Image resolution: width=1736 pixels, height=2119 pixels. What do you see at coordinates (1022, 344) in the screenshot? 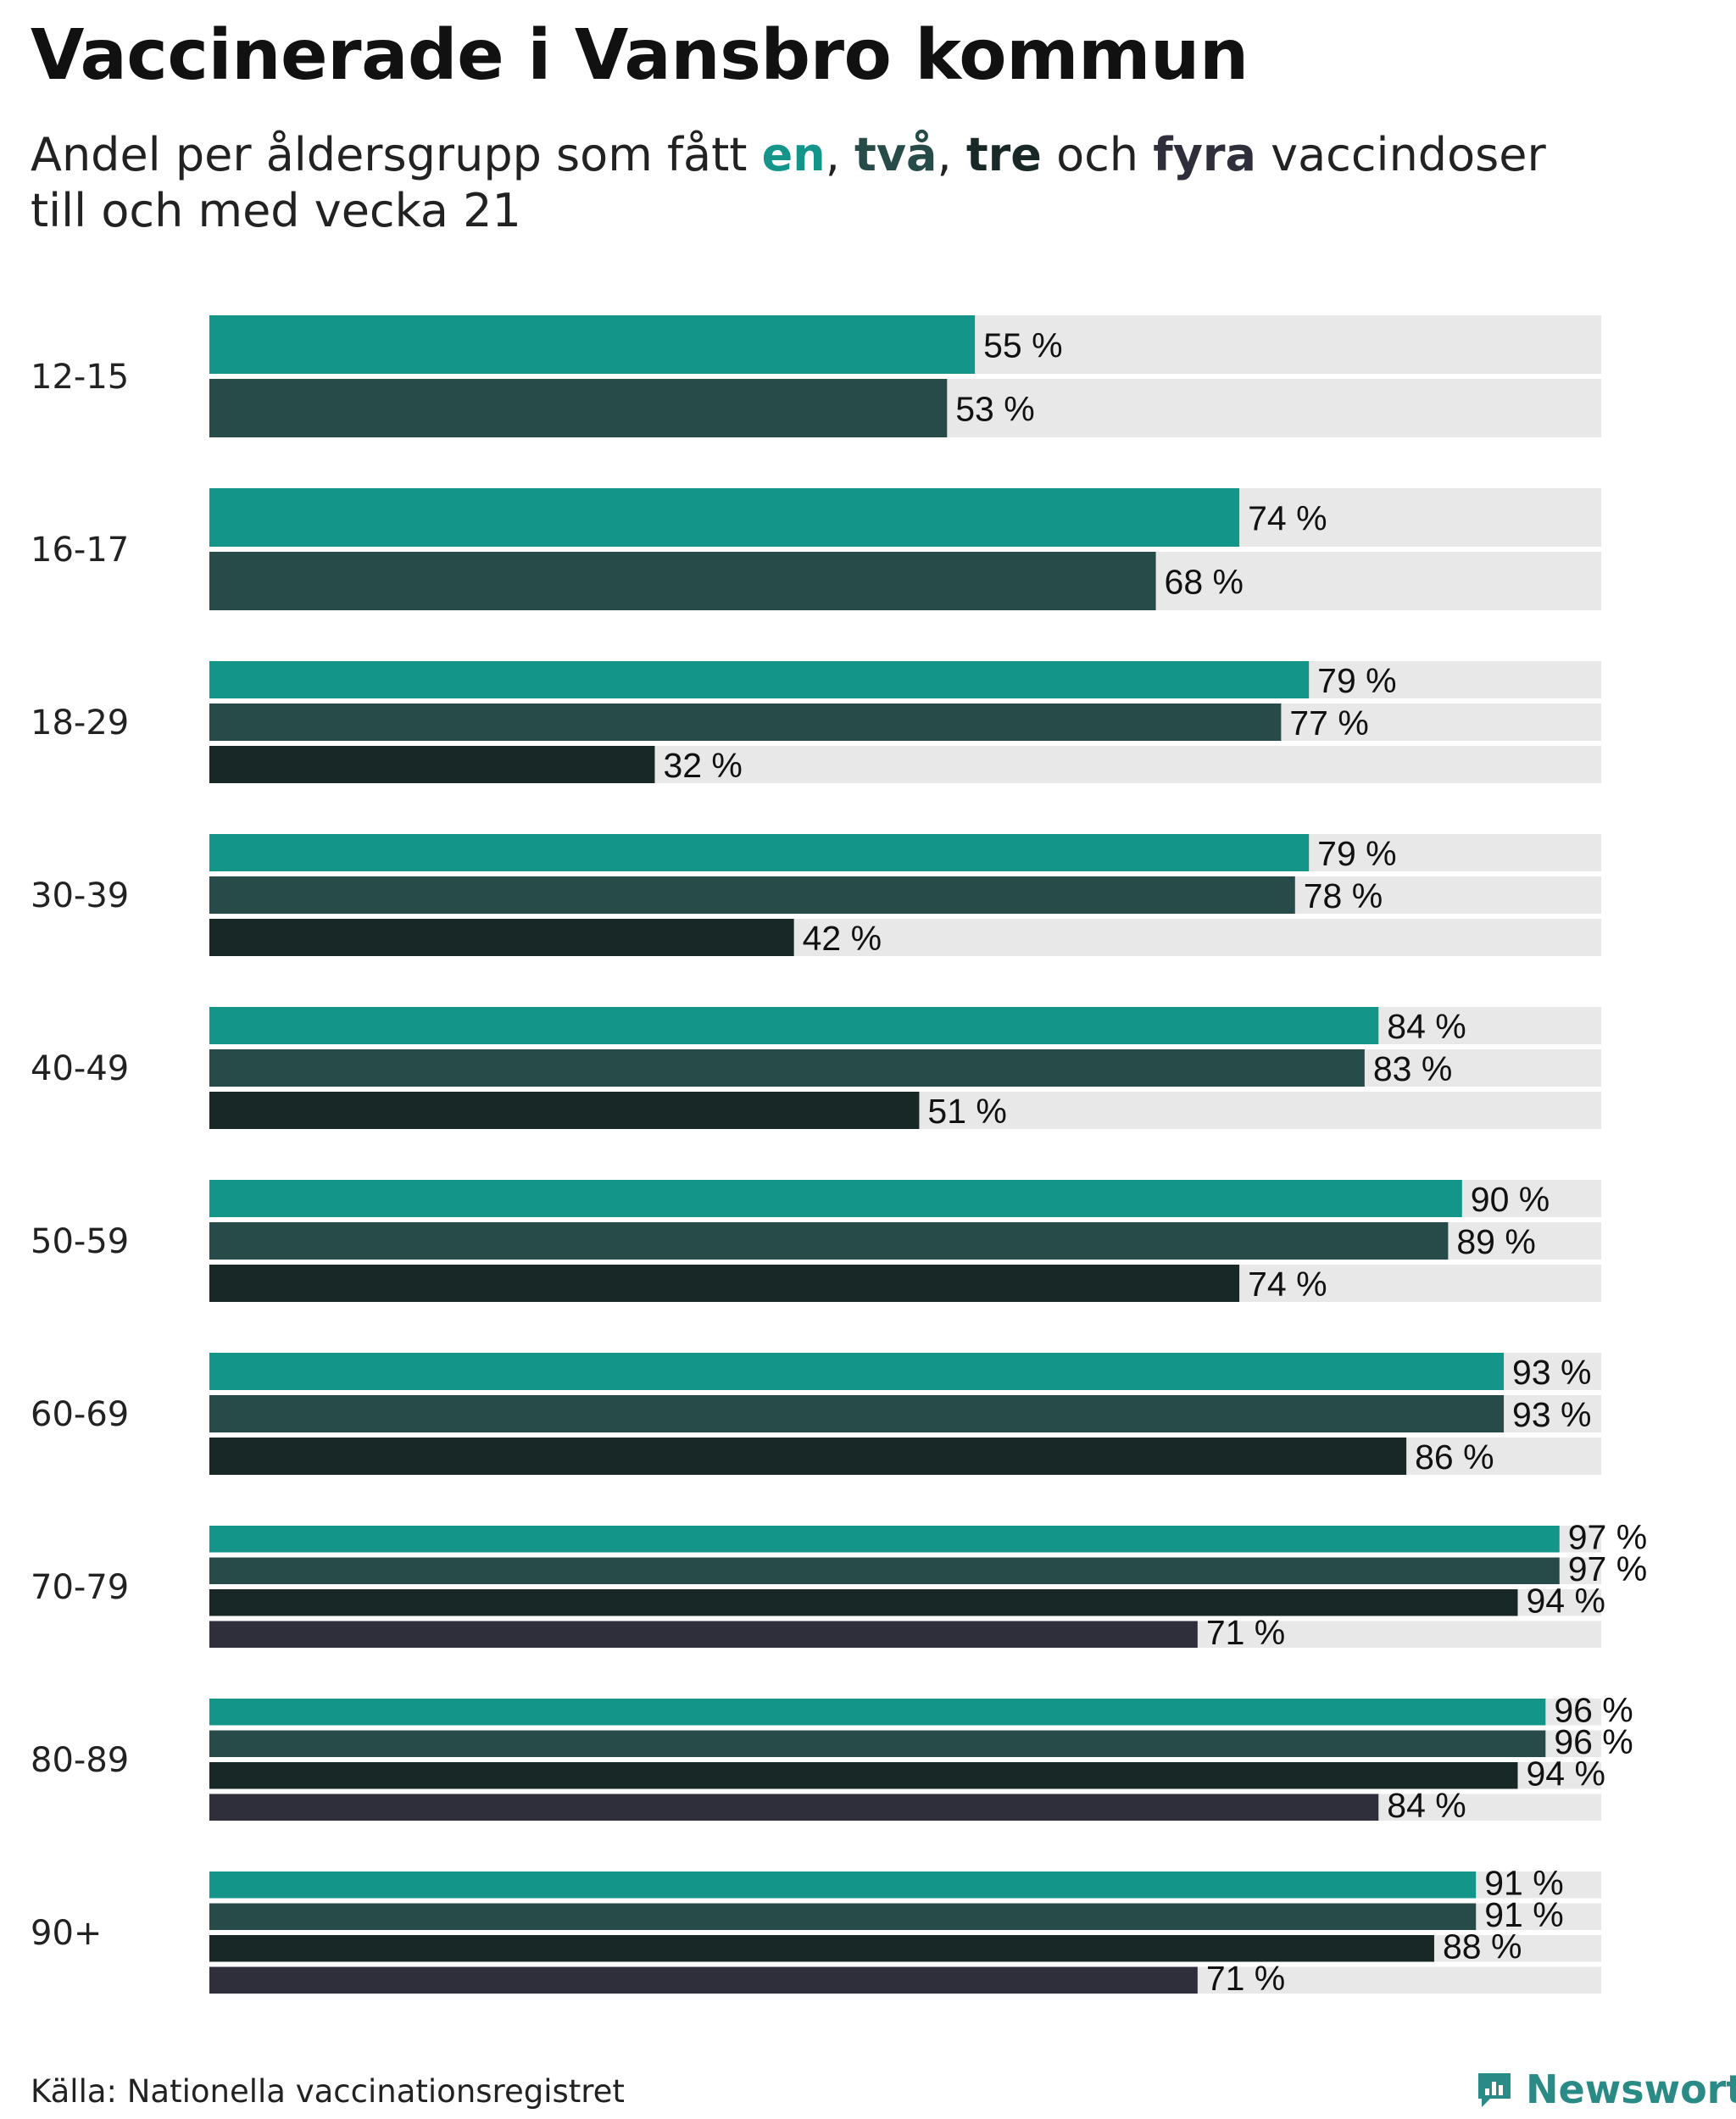
I see `value-label: 55 %` at bounding box center [1022, 344].